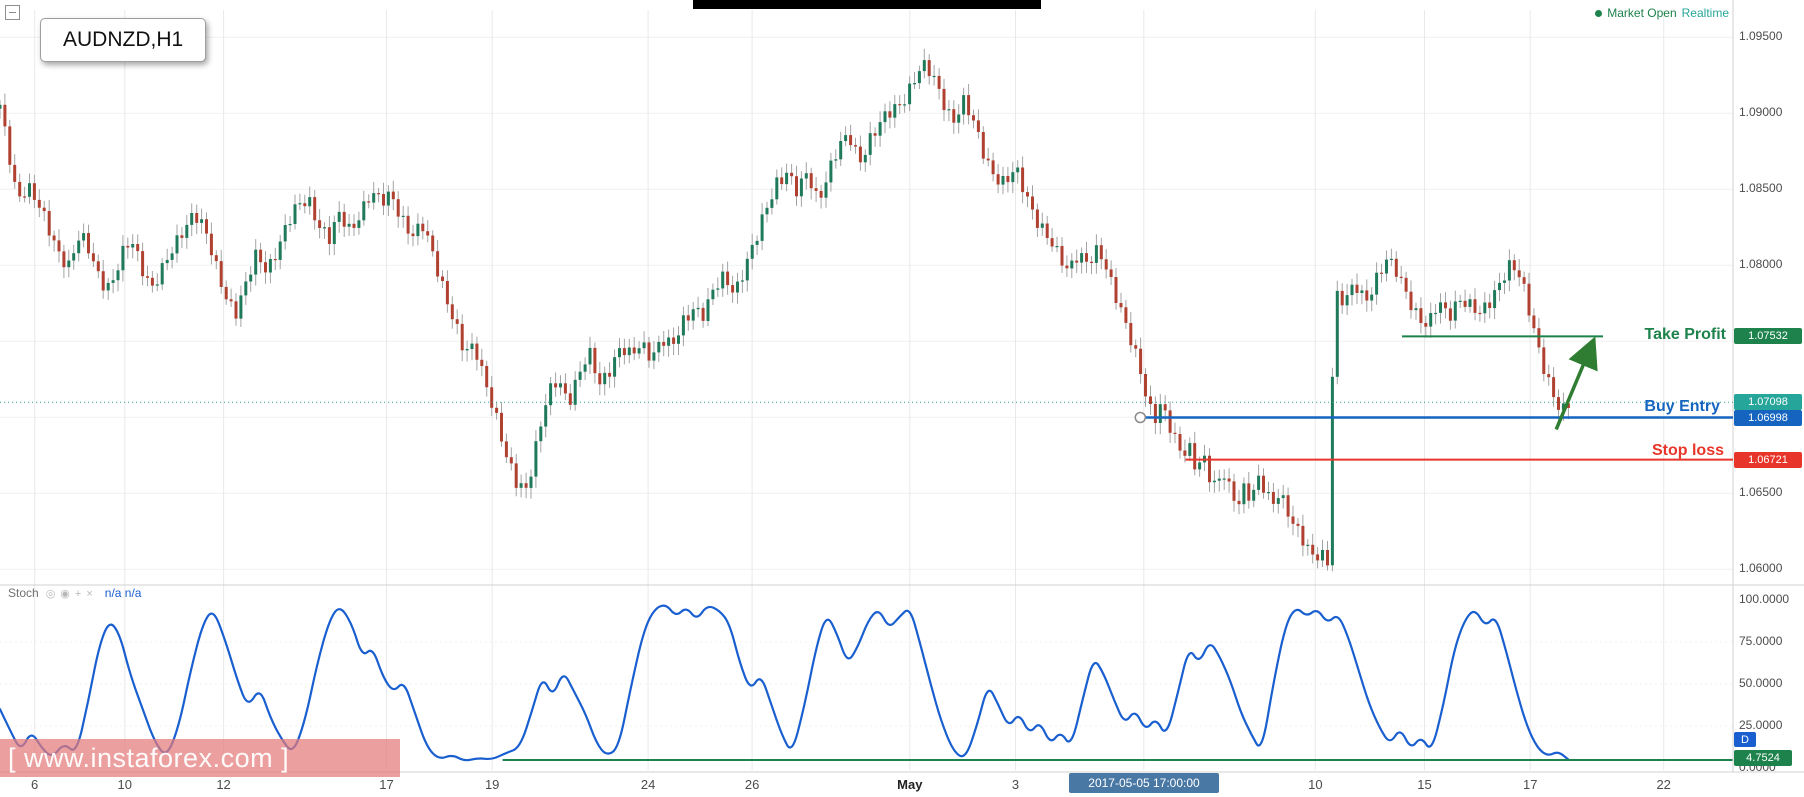  I want to click on delete-icon: ×, so click(89, 594).